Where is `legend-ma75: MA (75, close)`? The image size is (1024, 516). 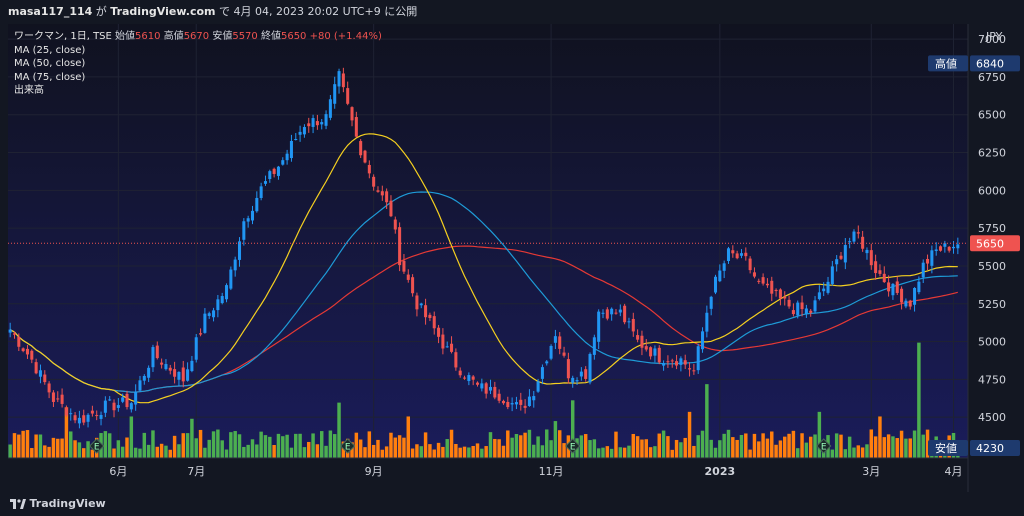 legend-ma75: MA (75, close) is located at coordinates (50, 77).